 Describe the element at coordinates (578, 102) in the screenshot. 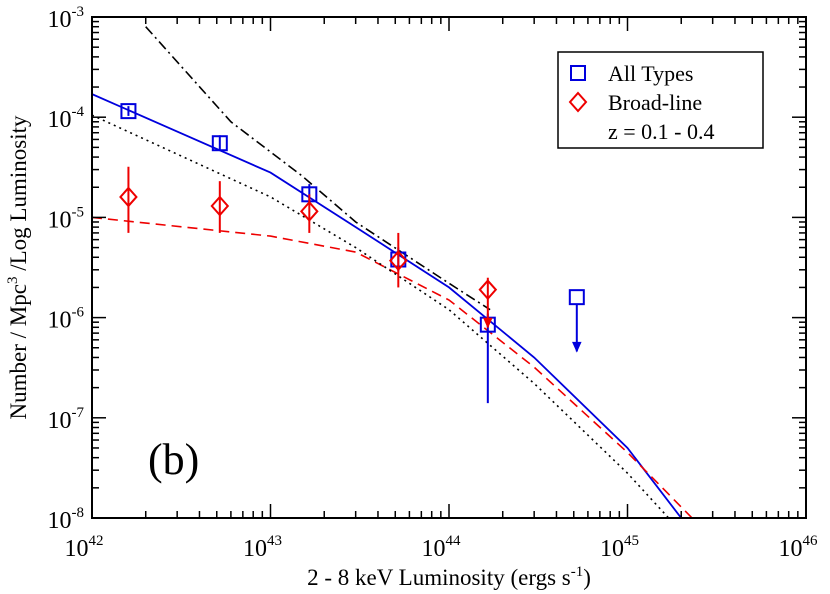

I see `legend-symbol-diamond` at that location.